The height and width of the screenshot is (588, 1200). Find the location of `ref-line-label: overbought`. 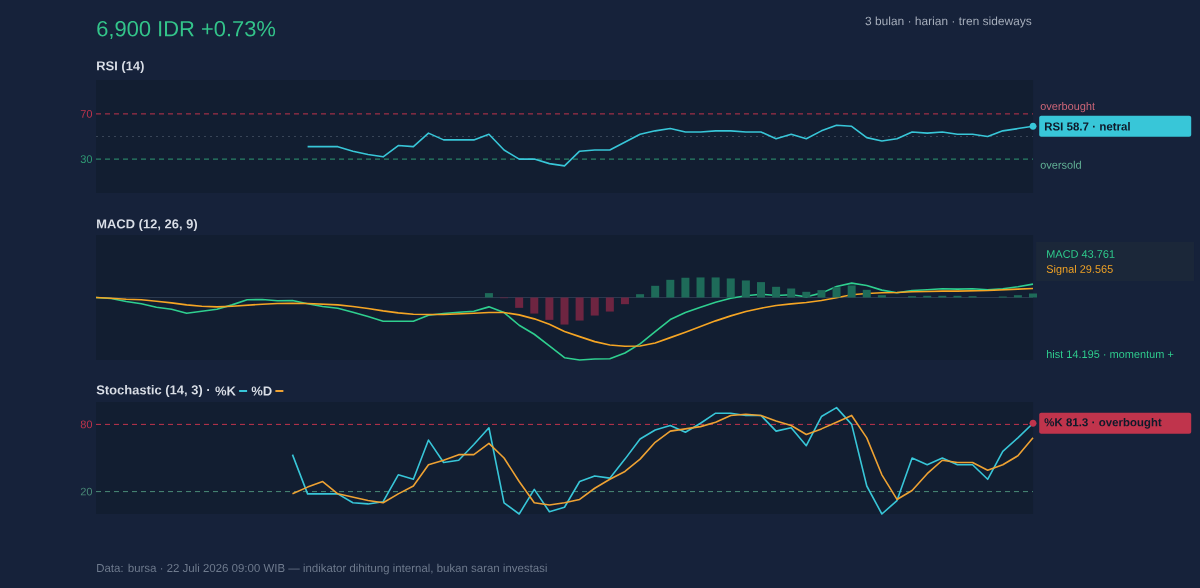

ref-line-label: overbought is located at coordinates (1067, 107).